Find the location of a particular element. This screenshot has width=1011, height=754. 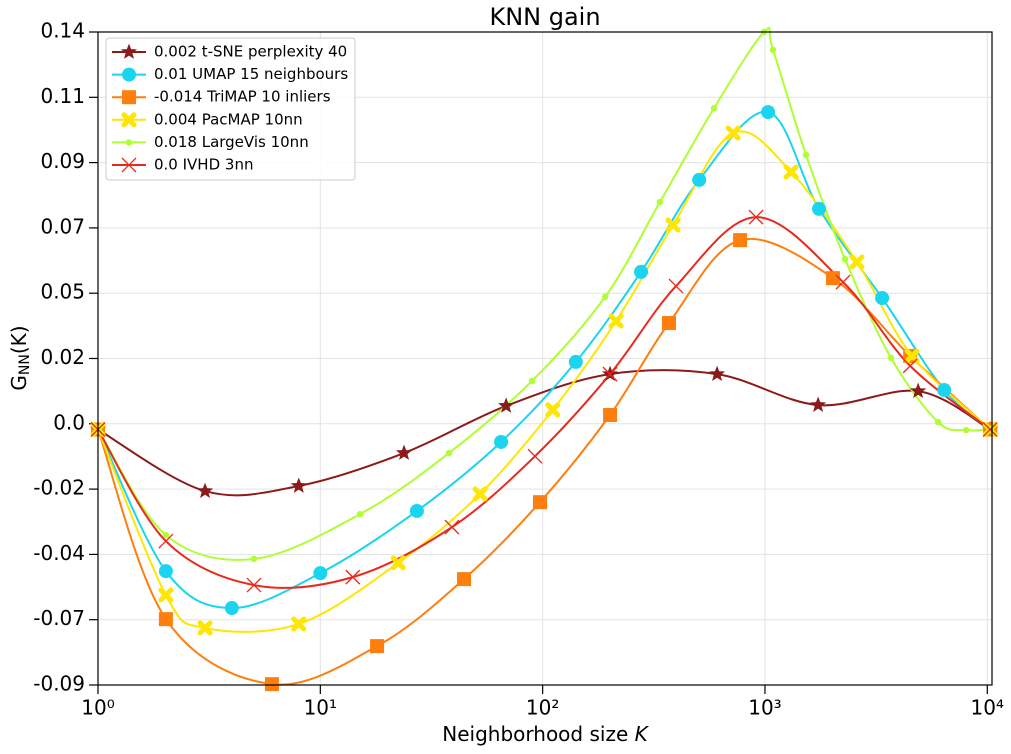

legend-label: 0.002 t-SNE perplexity 40 is located at coordinates (250, 52).